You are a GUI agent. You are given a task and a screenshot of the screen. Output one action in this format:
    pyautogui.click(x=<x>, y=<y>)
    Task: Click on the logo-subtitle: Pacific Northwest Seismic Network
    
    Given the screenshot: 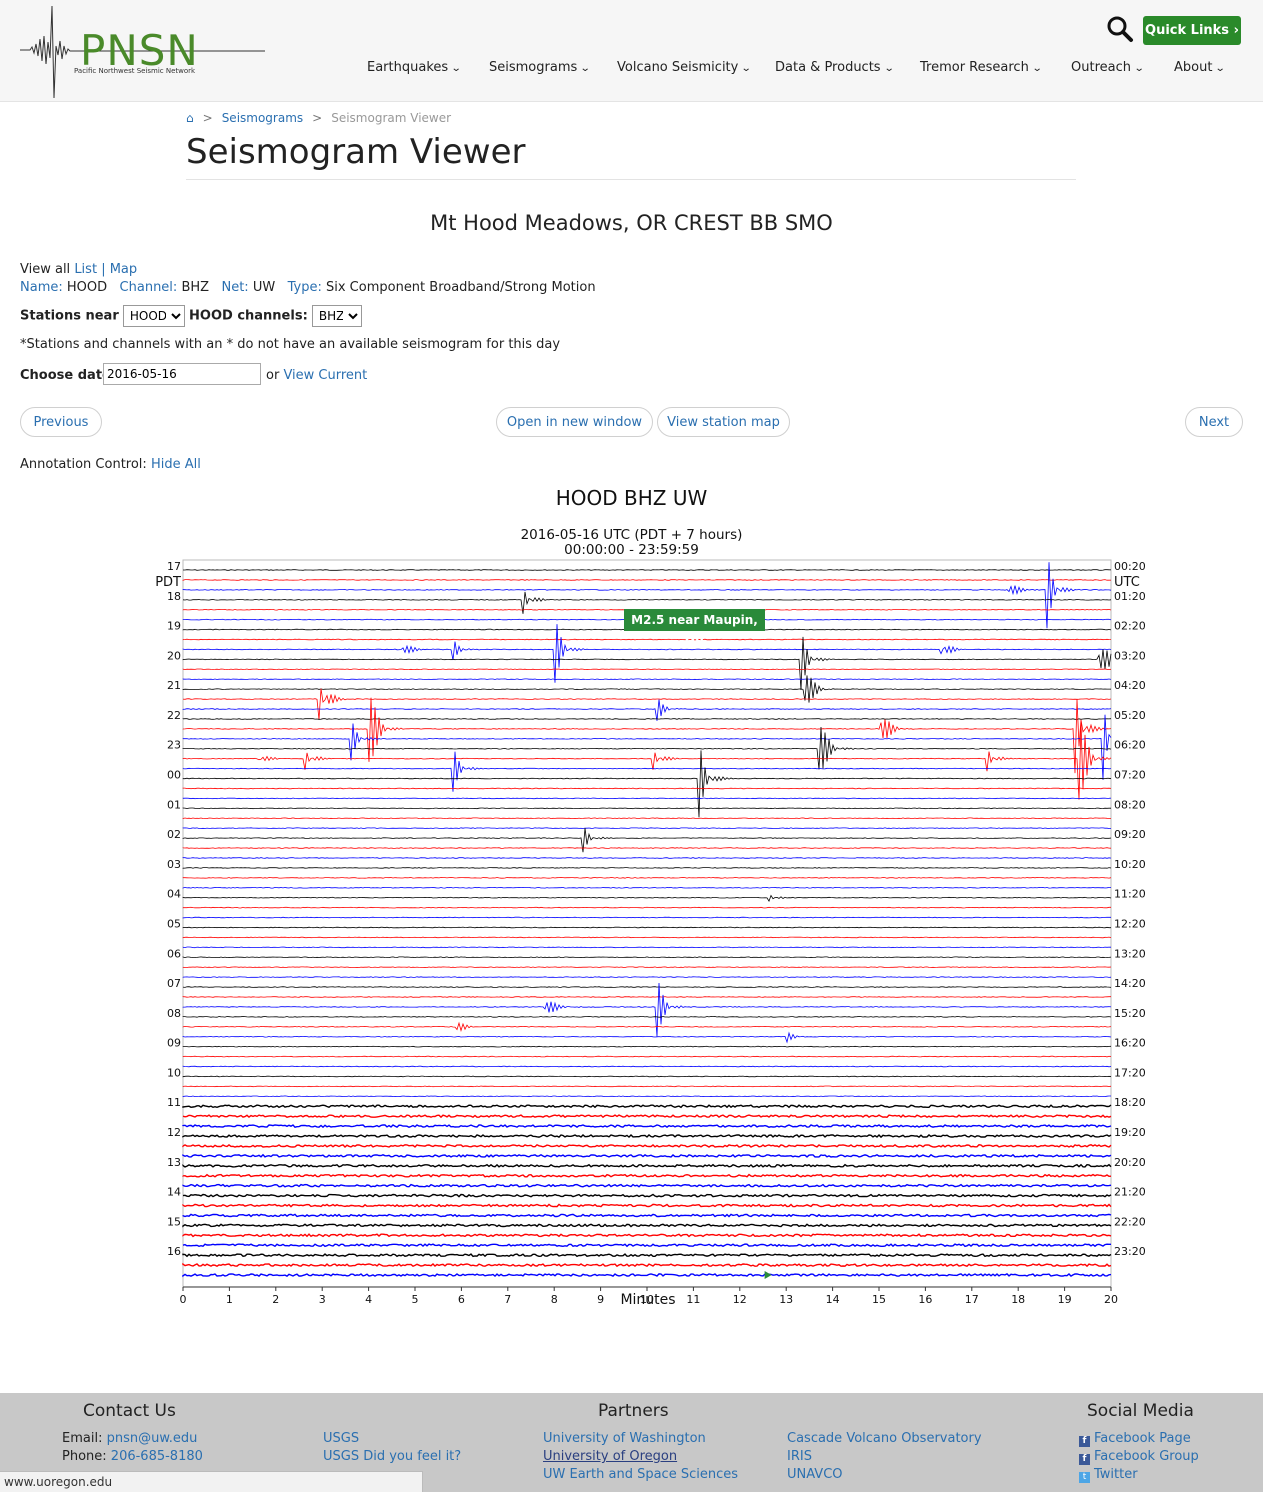 What is the action you would take?
    pyautogui.click(x=135, y=71)
    